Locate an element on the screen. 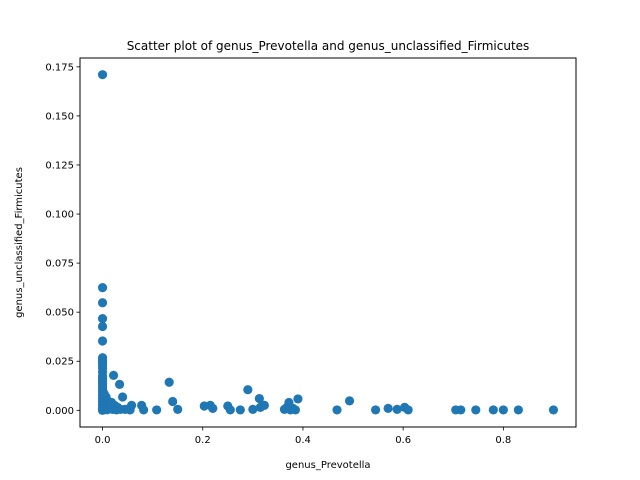 The width and height of the screenshot is (640, 480). y-tick-label: 0.000 is located at coordinates (59, 411).